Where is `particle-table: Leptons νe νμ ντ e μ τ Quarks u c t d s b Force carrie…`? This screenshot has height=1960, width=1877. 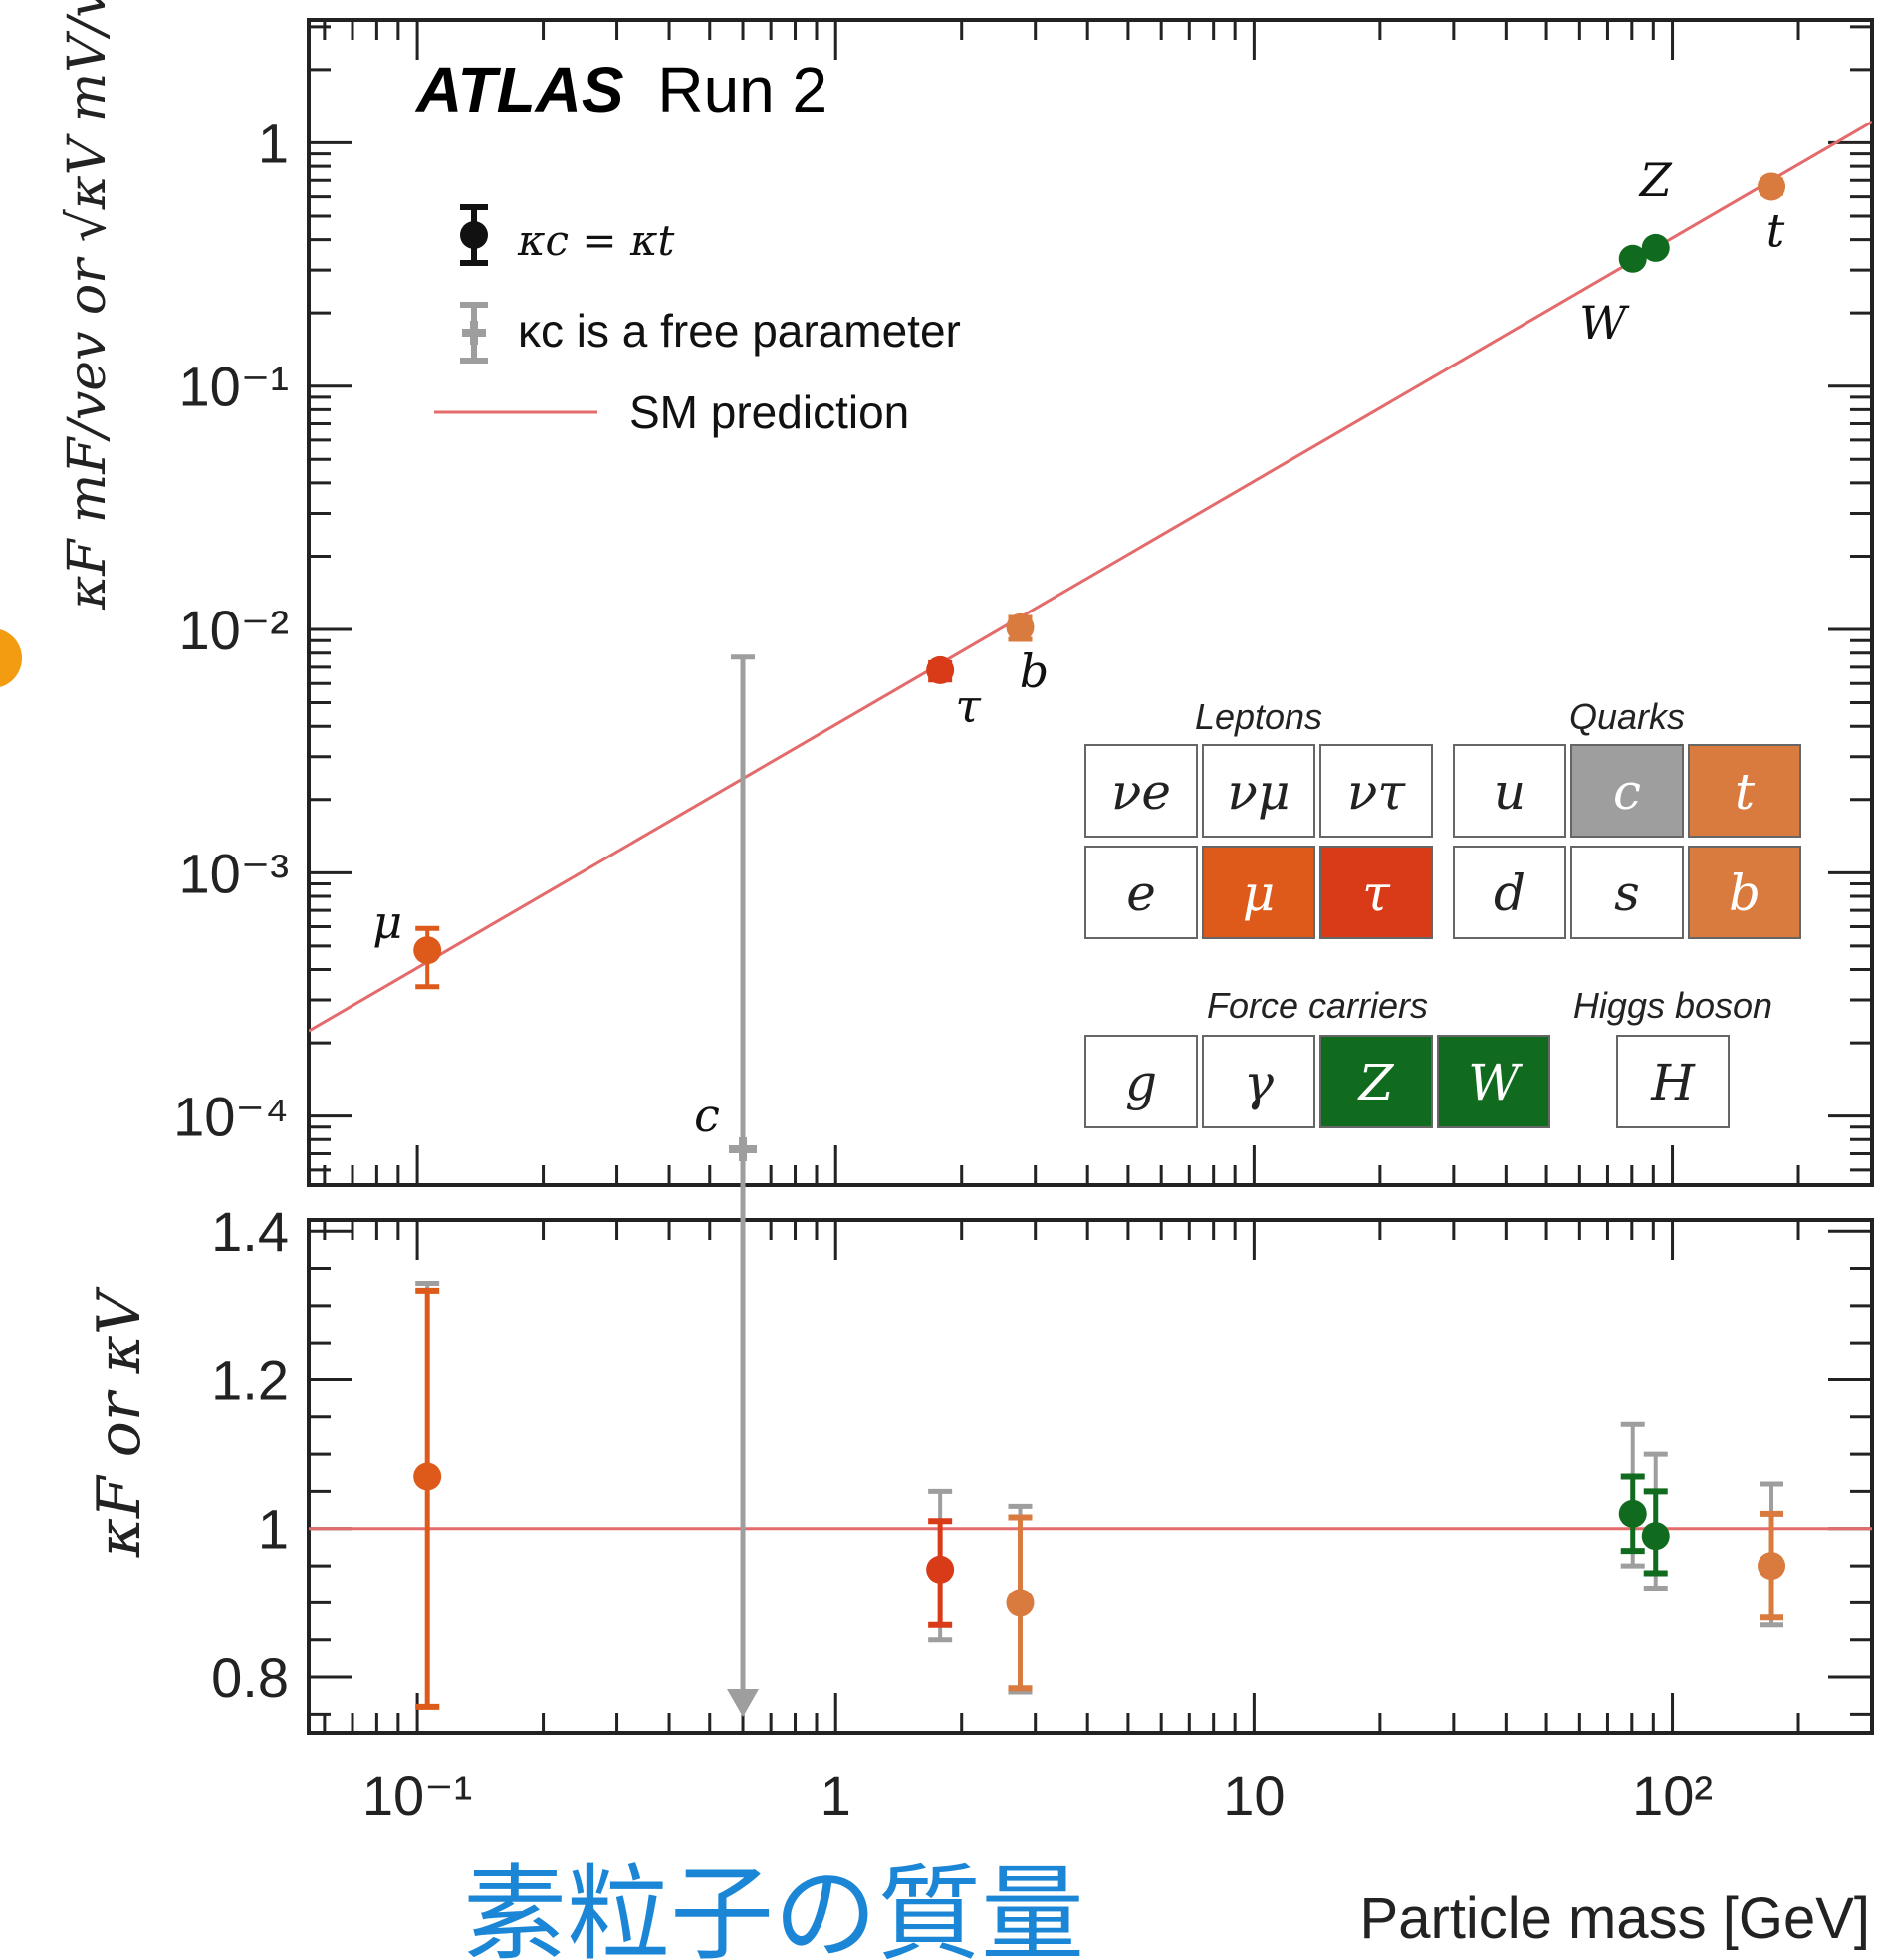
particle-table: Leptons νe νμ ντ e μ τ Quarks u c t d s b Force carrie… is located at coordinates (1442, 912).